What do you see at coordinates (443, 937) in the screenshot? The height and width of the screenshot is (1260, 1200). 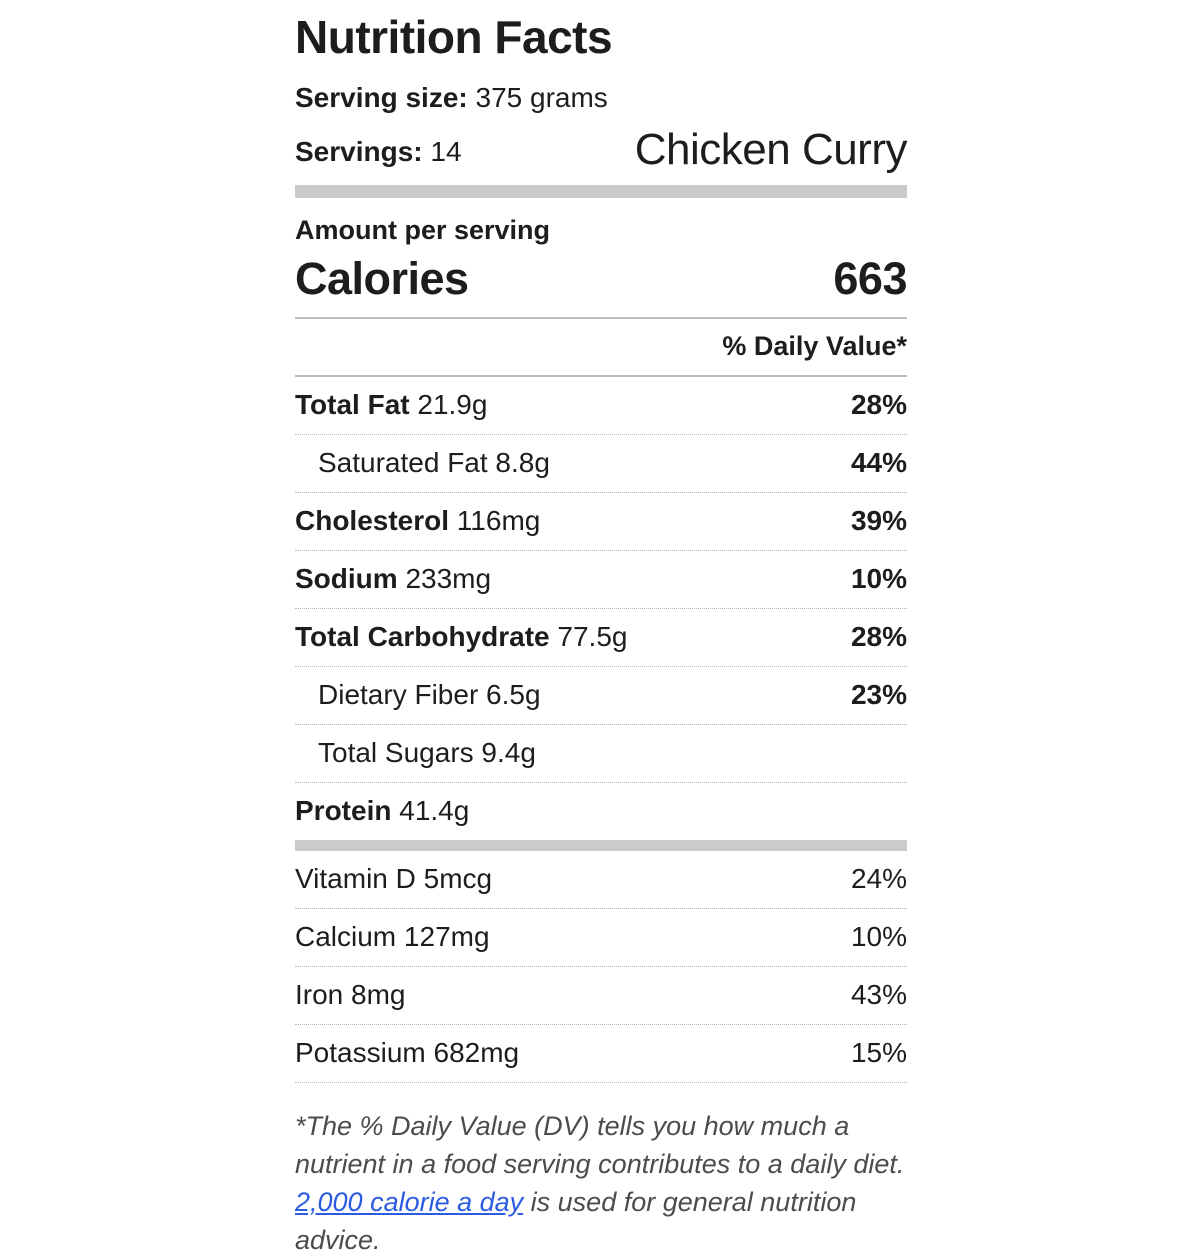 I see `nutrient-amount: 127mg` at bounding box center [443, 937].